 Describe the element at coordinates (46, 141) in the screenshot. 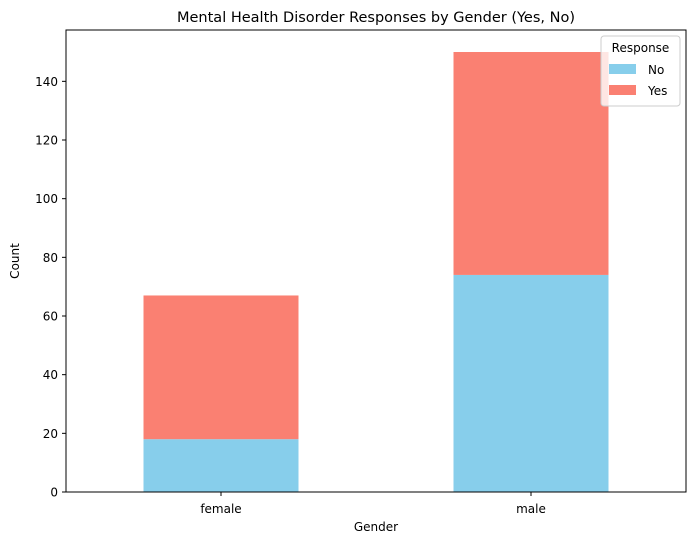

I see `y-tick-label: 120` at that location.